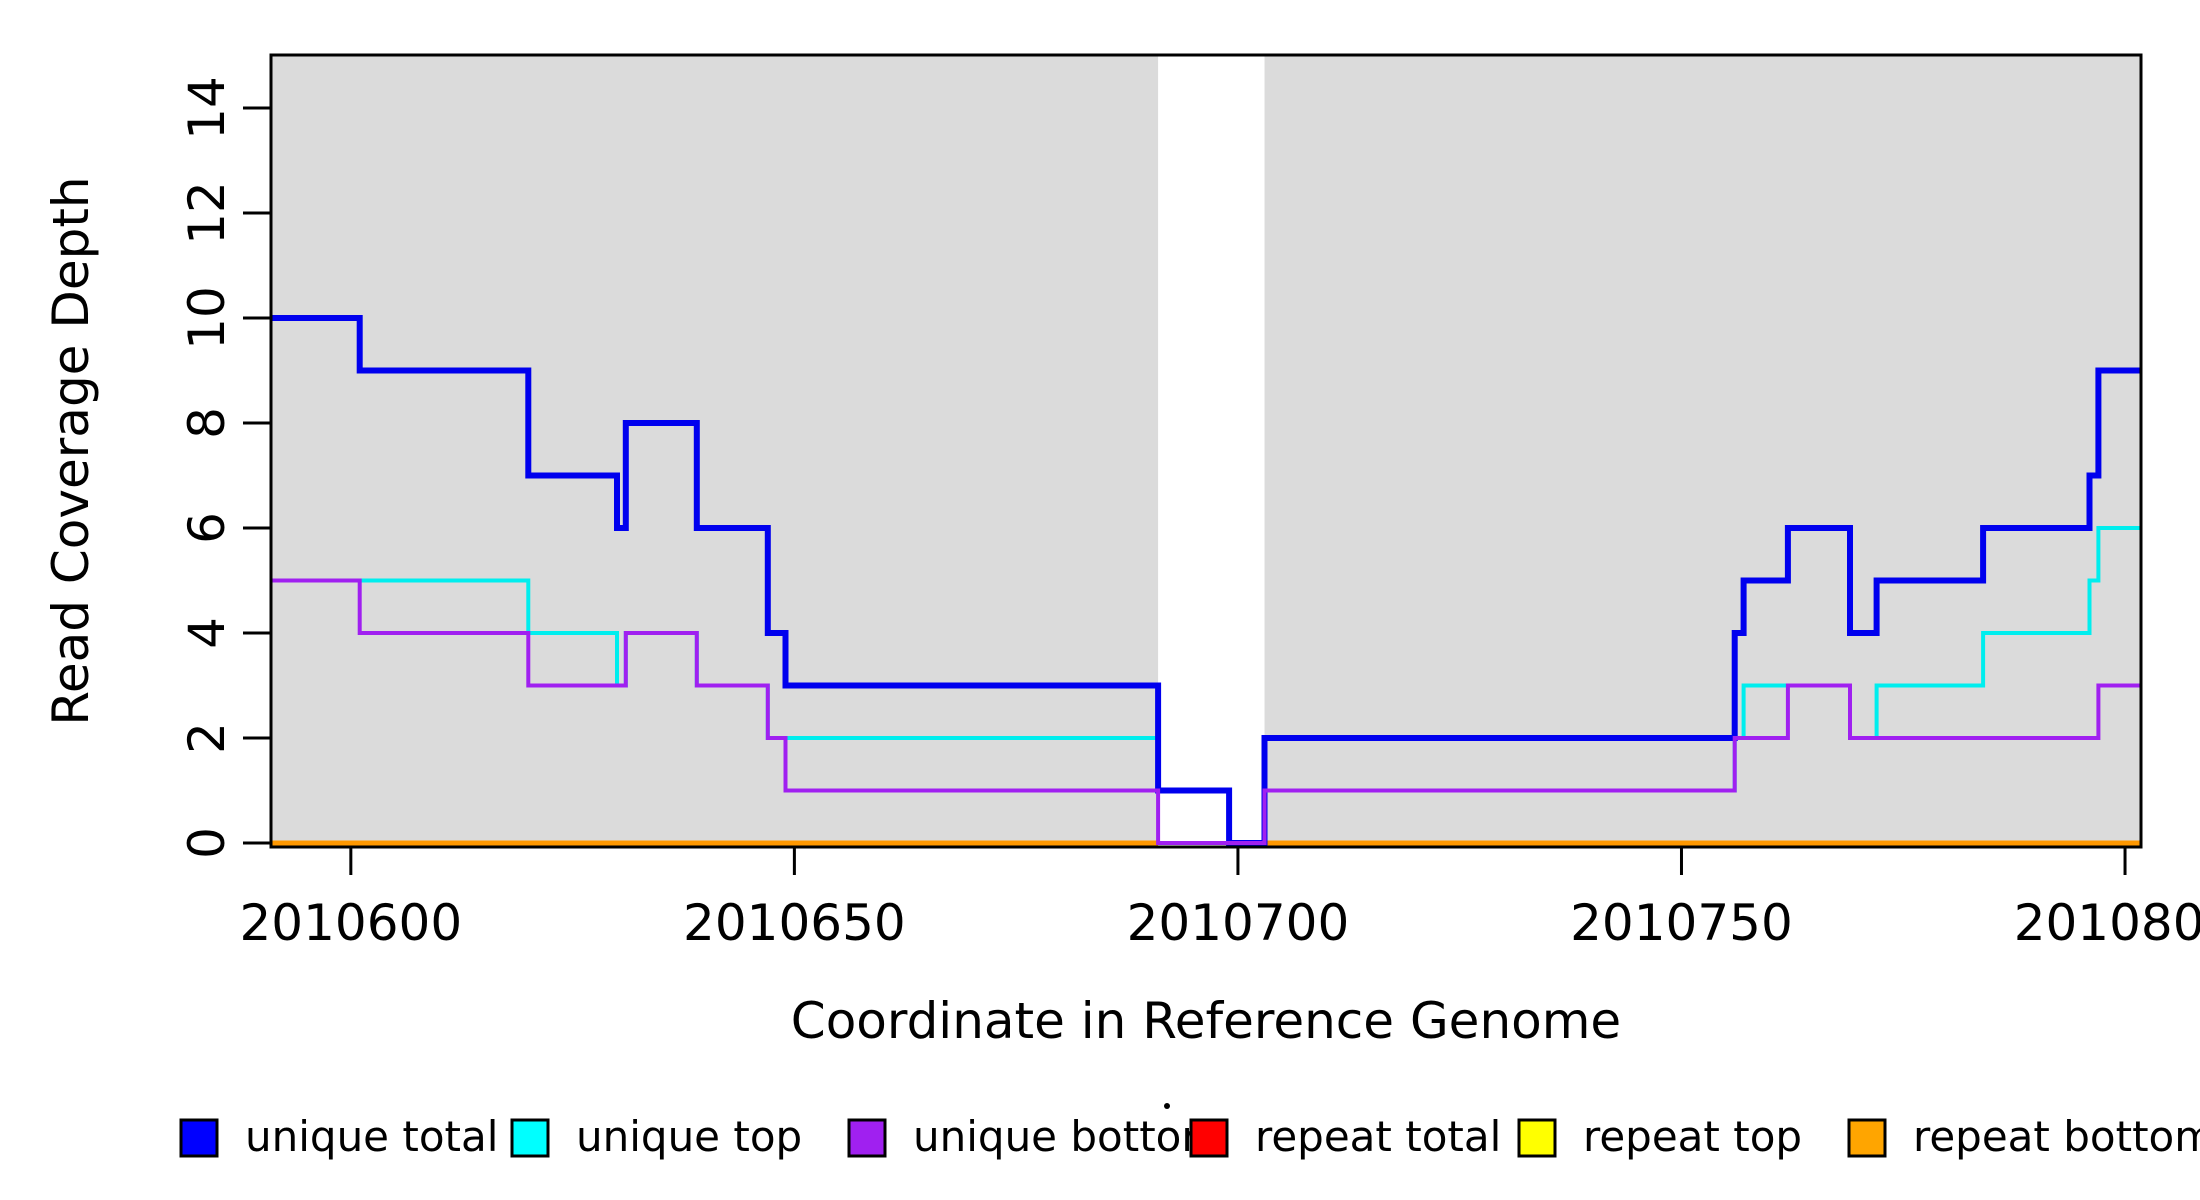 The image size is (2200, 1200). Describe the element at coordinates (371, 1136) in the screenshot. I see `legend-label: unique total` at that location.